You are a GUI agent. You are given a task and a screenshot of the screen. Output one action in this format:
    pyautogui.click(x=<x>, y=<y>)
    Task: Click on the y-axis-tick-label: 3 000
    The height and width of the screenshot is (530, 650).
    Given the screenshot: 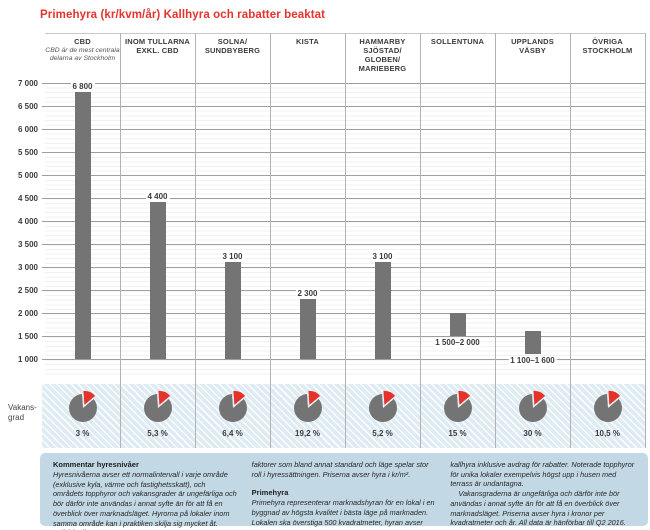 What is the action you would take?
    pyautogui.click(x=27, y=267)
    